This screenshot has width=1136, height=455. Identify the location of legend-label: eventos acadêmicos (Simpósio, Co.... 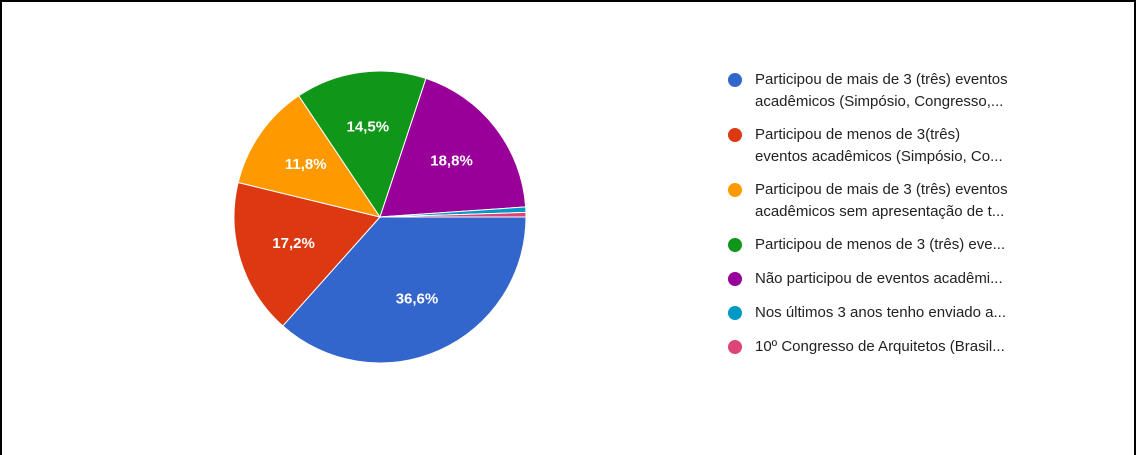
(879, 156).